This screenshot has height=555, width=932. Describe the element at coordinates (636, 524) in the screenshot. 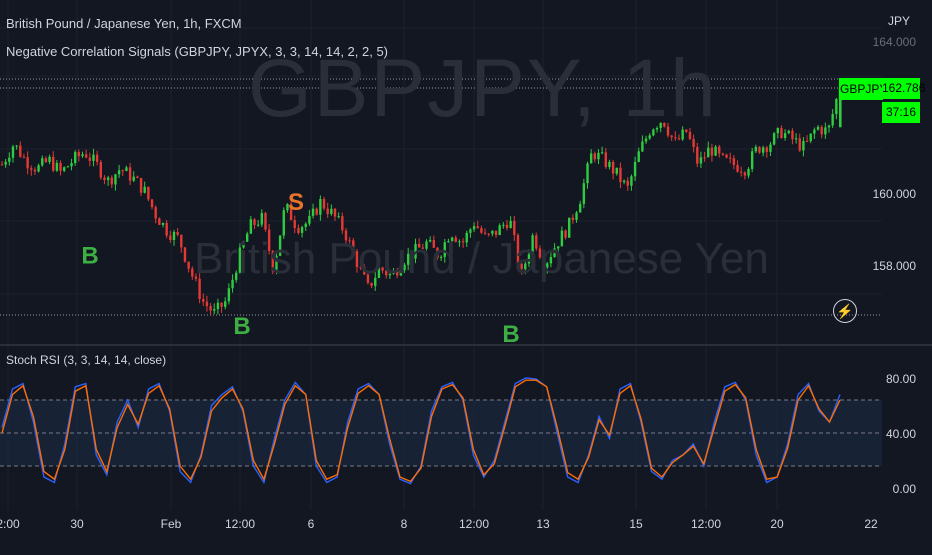

I see `time-tick: 15` at that location.